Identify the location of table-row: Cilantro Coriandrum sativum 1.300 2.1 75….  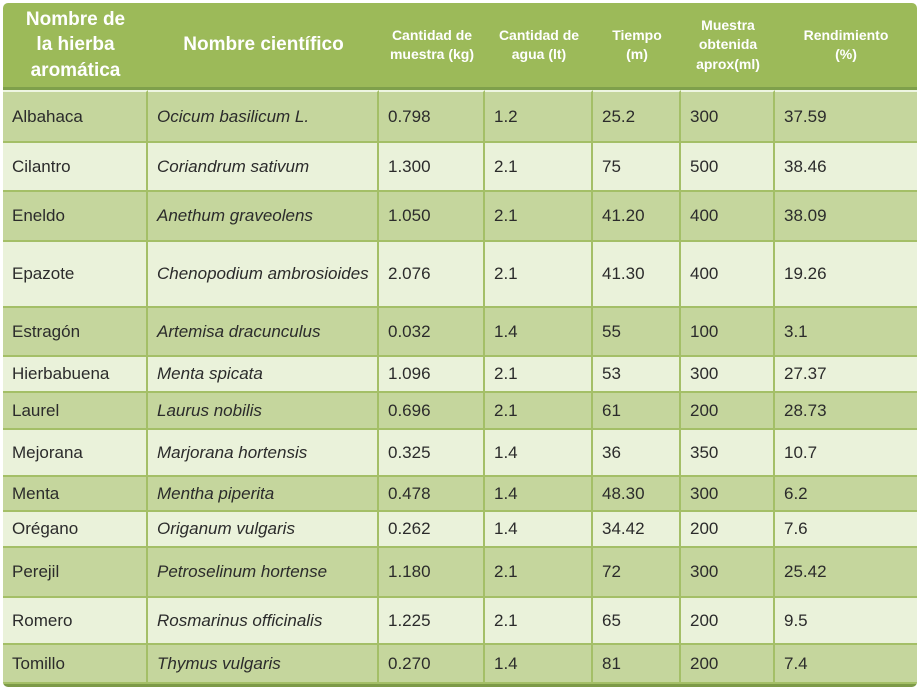
(460, 167).